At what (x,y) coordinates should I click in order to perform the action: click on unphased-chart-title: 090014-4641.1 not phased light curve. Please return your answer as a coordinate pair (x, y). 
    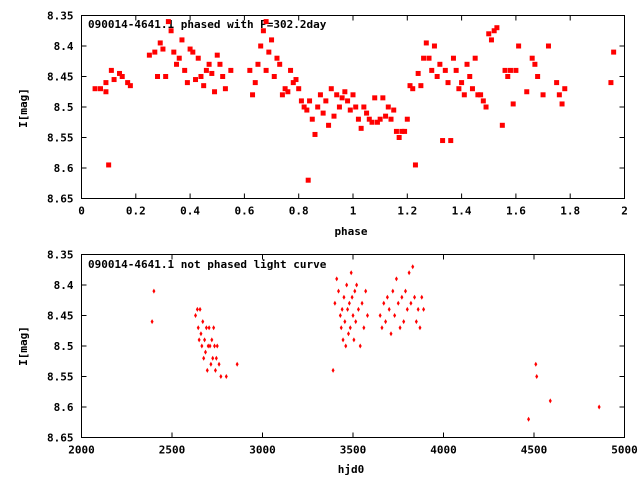
    Looking at the image, I should click on (207, 264).